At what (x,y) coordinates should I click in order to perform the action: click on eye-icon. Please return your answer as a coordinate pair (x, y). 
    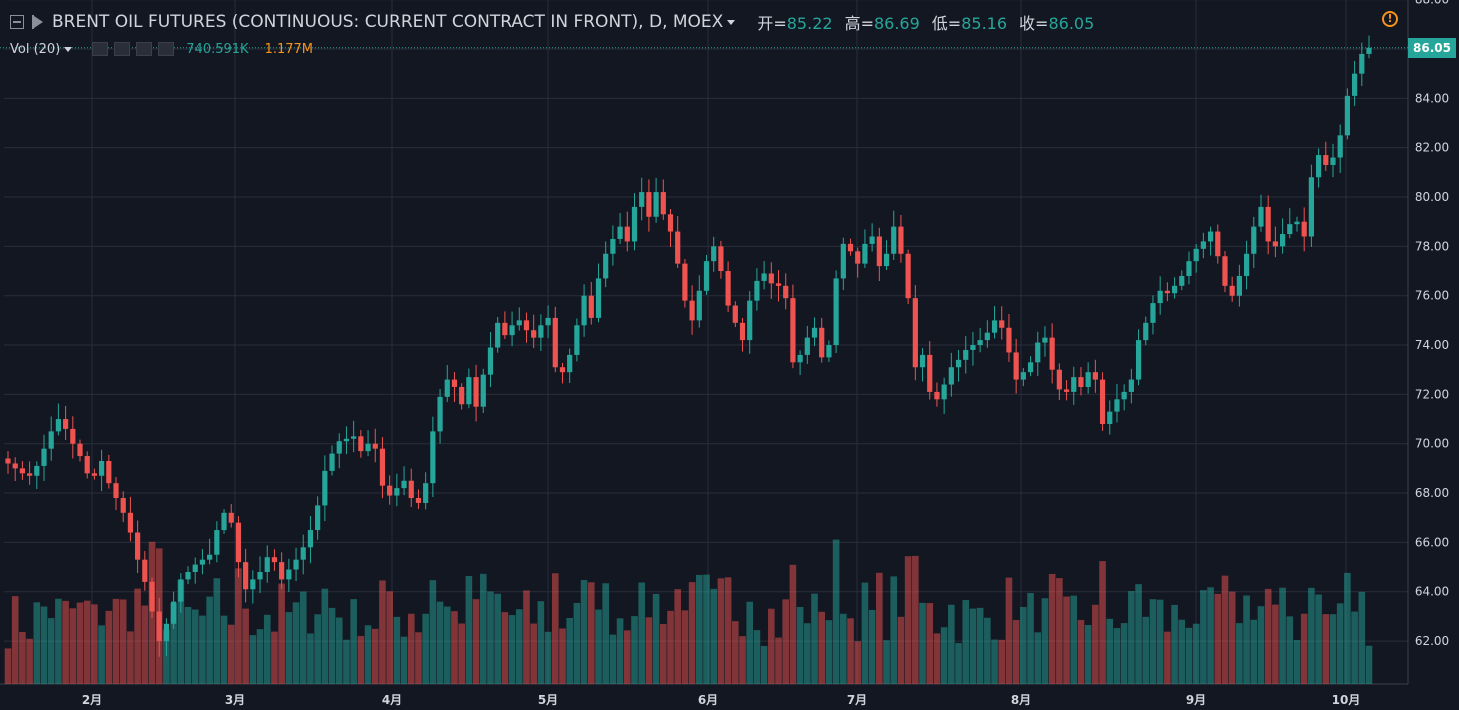
    Looking at the image, I should click on (100, 49).